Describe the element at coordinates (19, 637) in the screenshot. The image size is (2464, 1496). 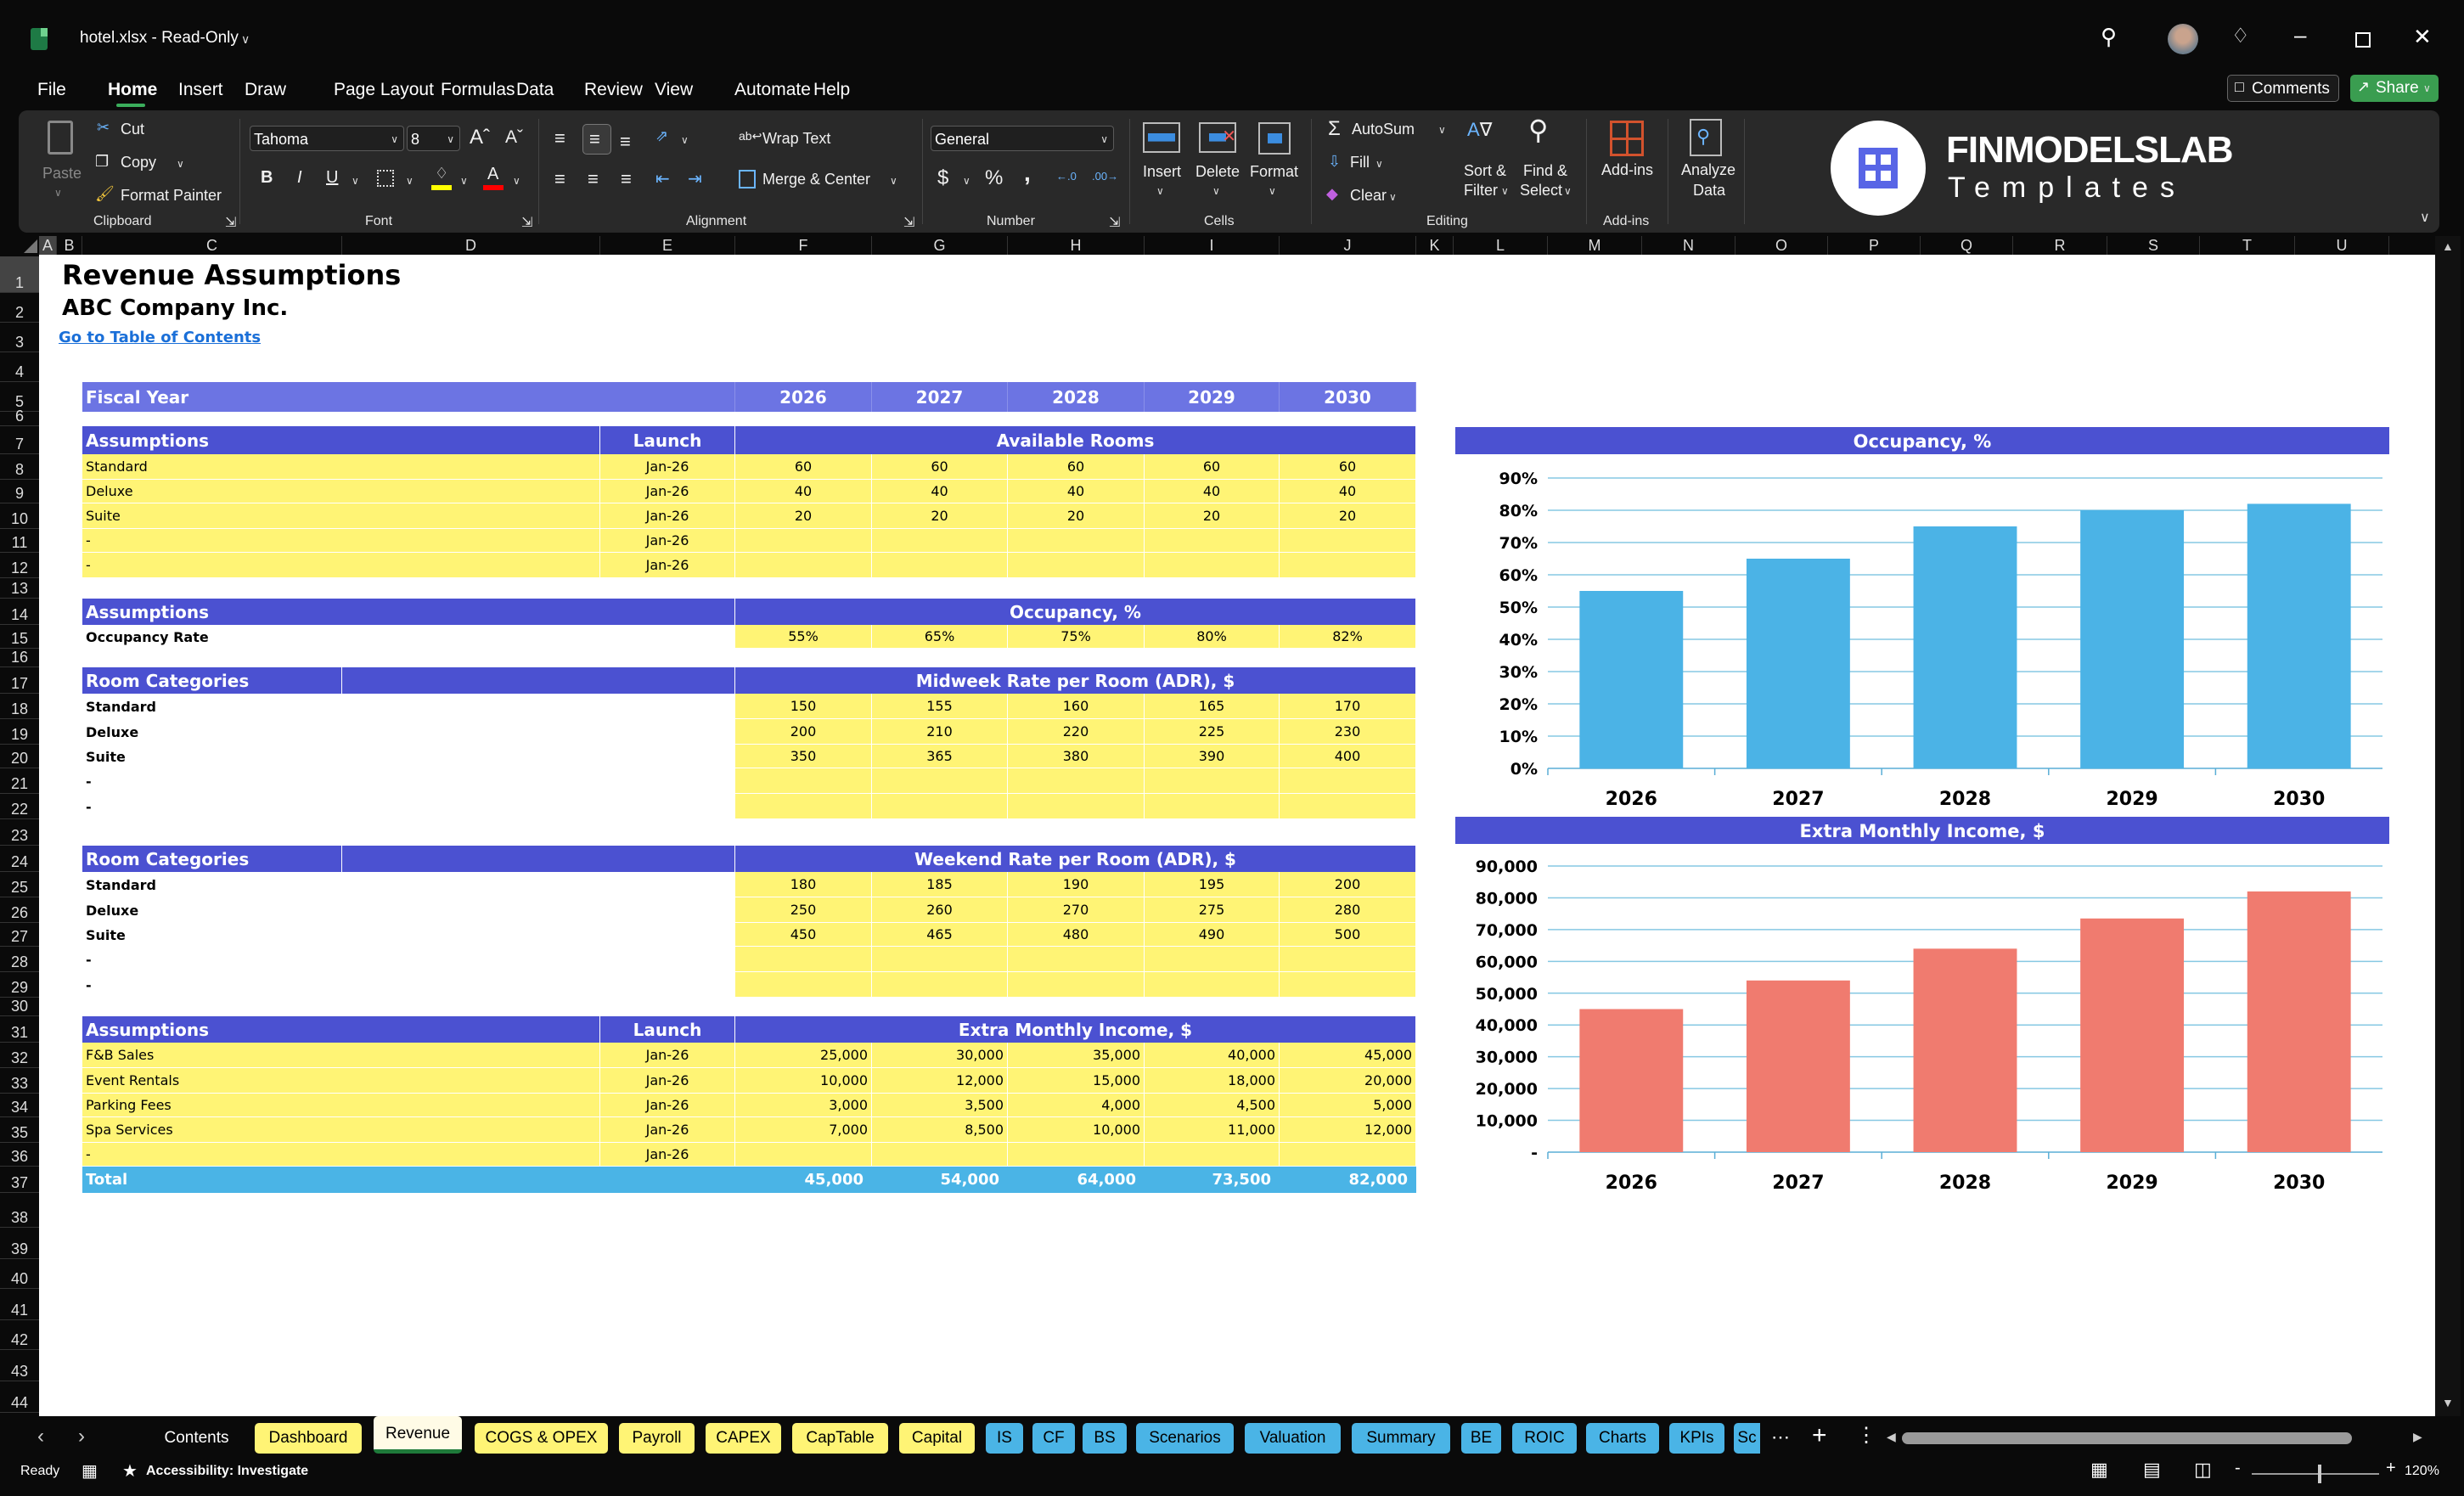
I see `row-header-15: 15` at that location.